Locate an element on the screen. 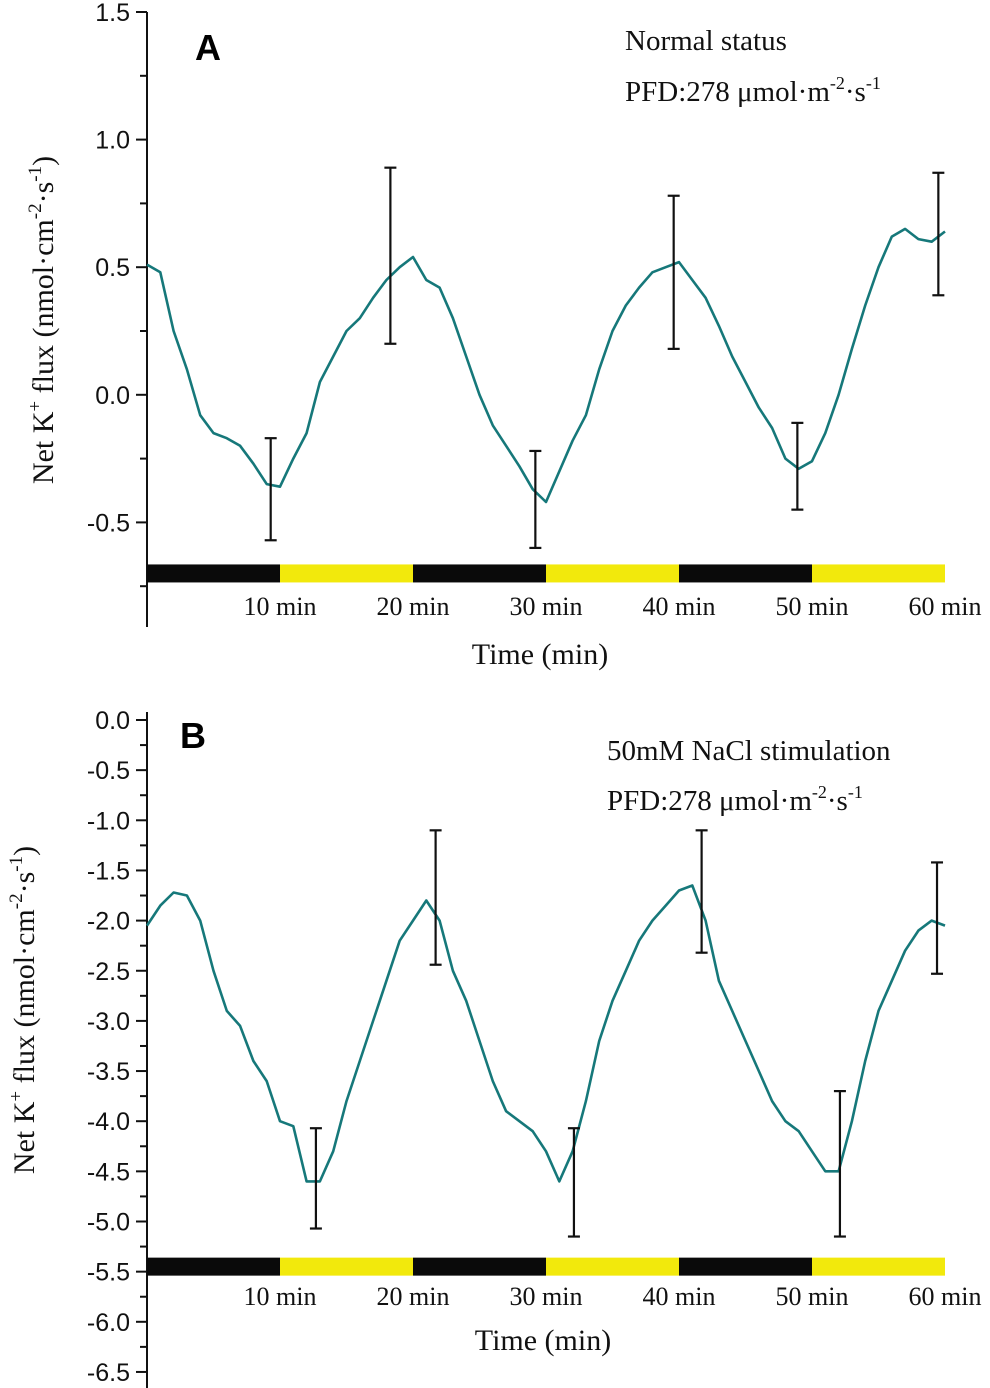  y-tick-label: -4.0 is located at coordinates (108, 1122).